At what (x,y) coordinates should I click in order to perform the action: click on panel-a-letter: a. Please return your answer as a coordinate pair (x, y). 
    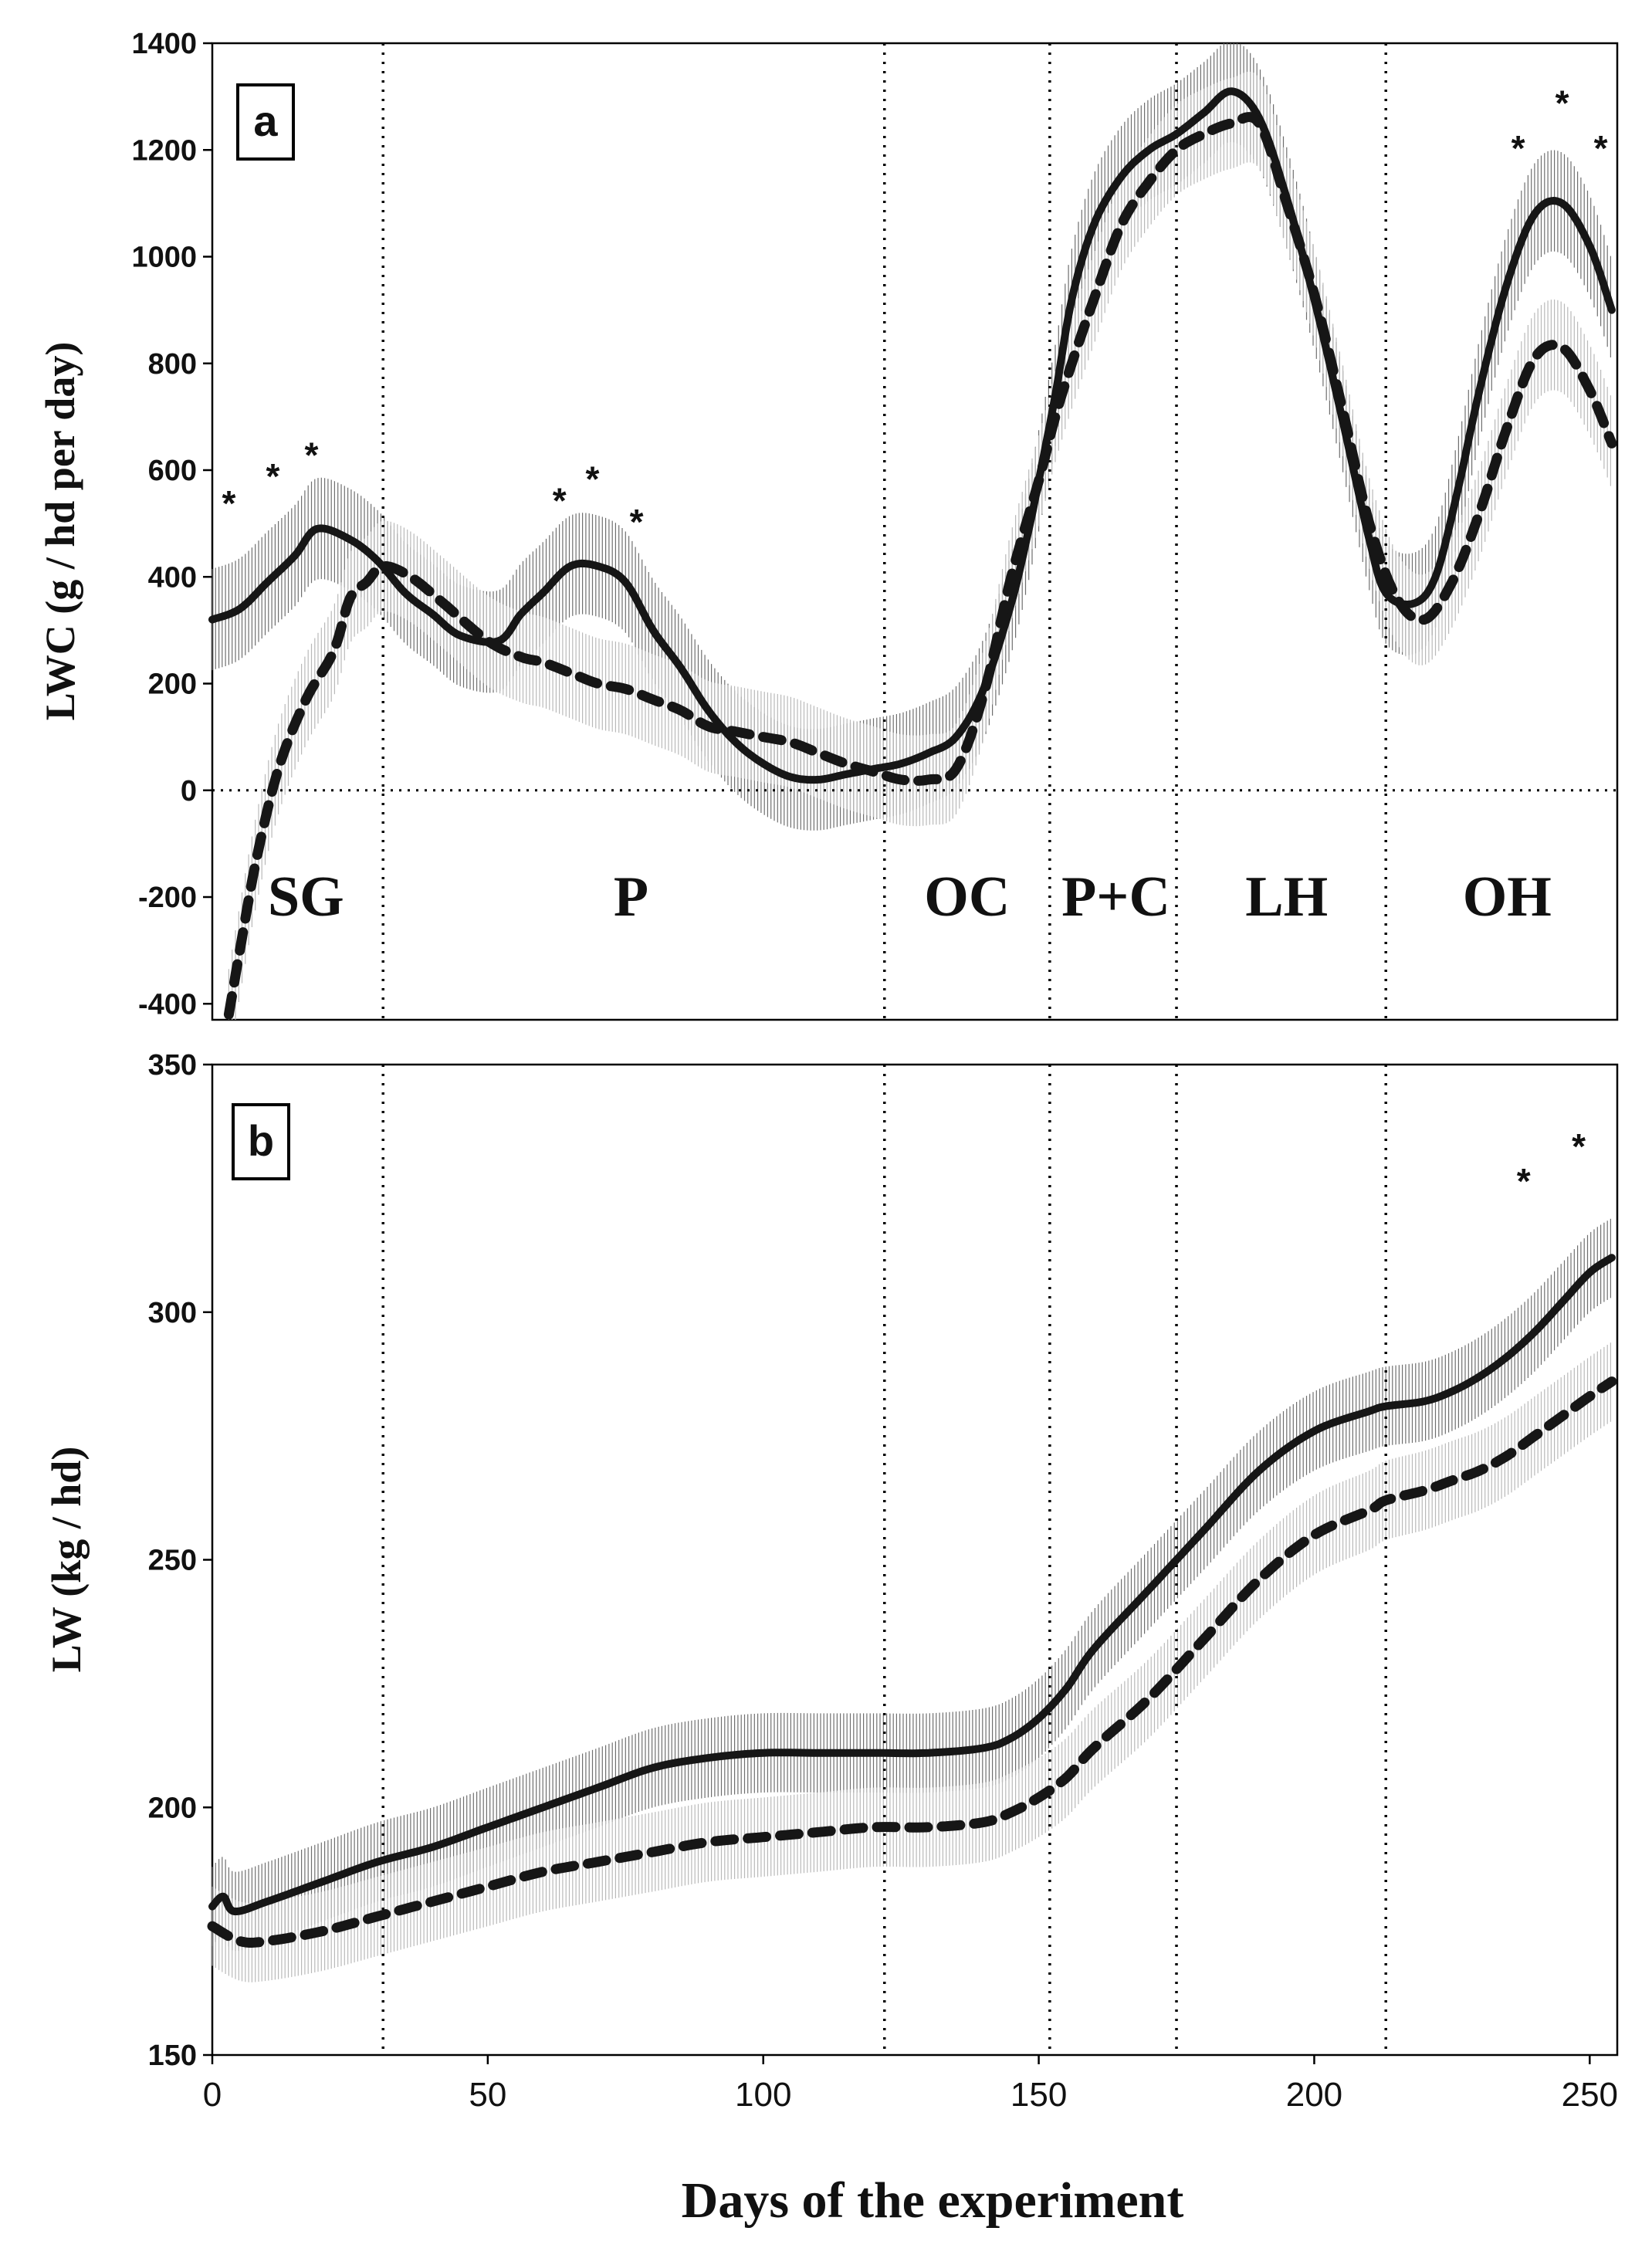
    Looking at the image, I should click on (265, 120).